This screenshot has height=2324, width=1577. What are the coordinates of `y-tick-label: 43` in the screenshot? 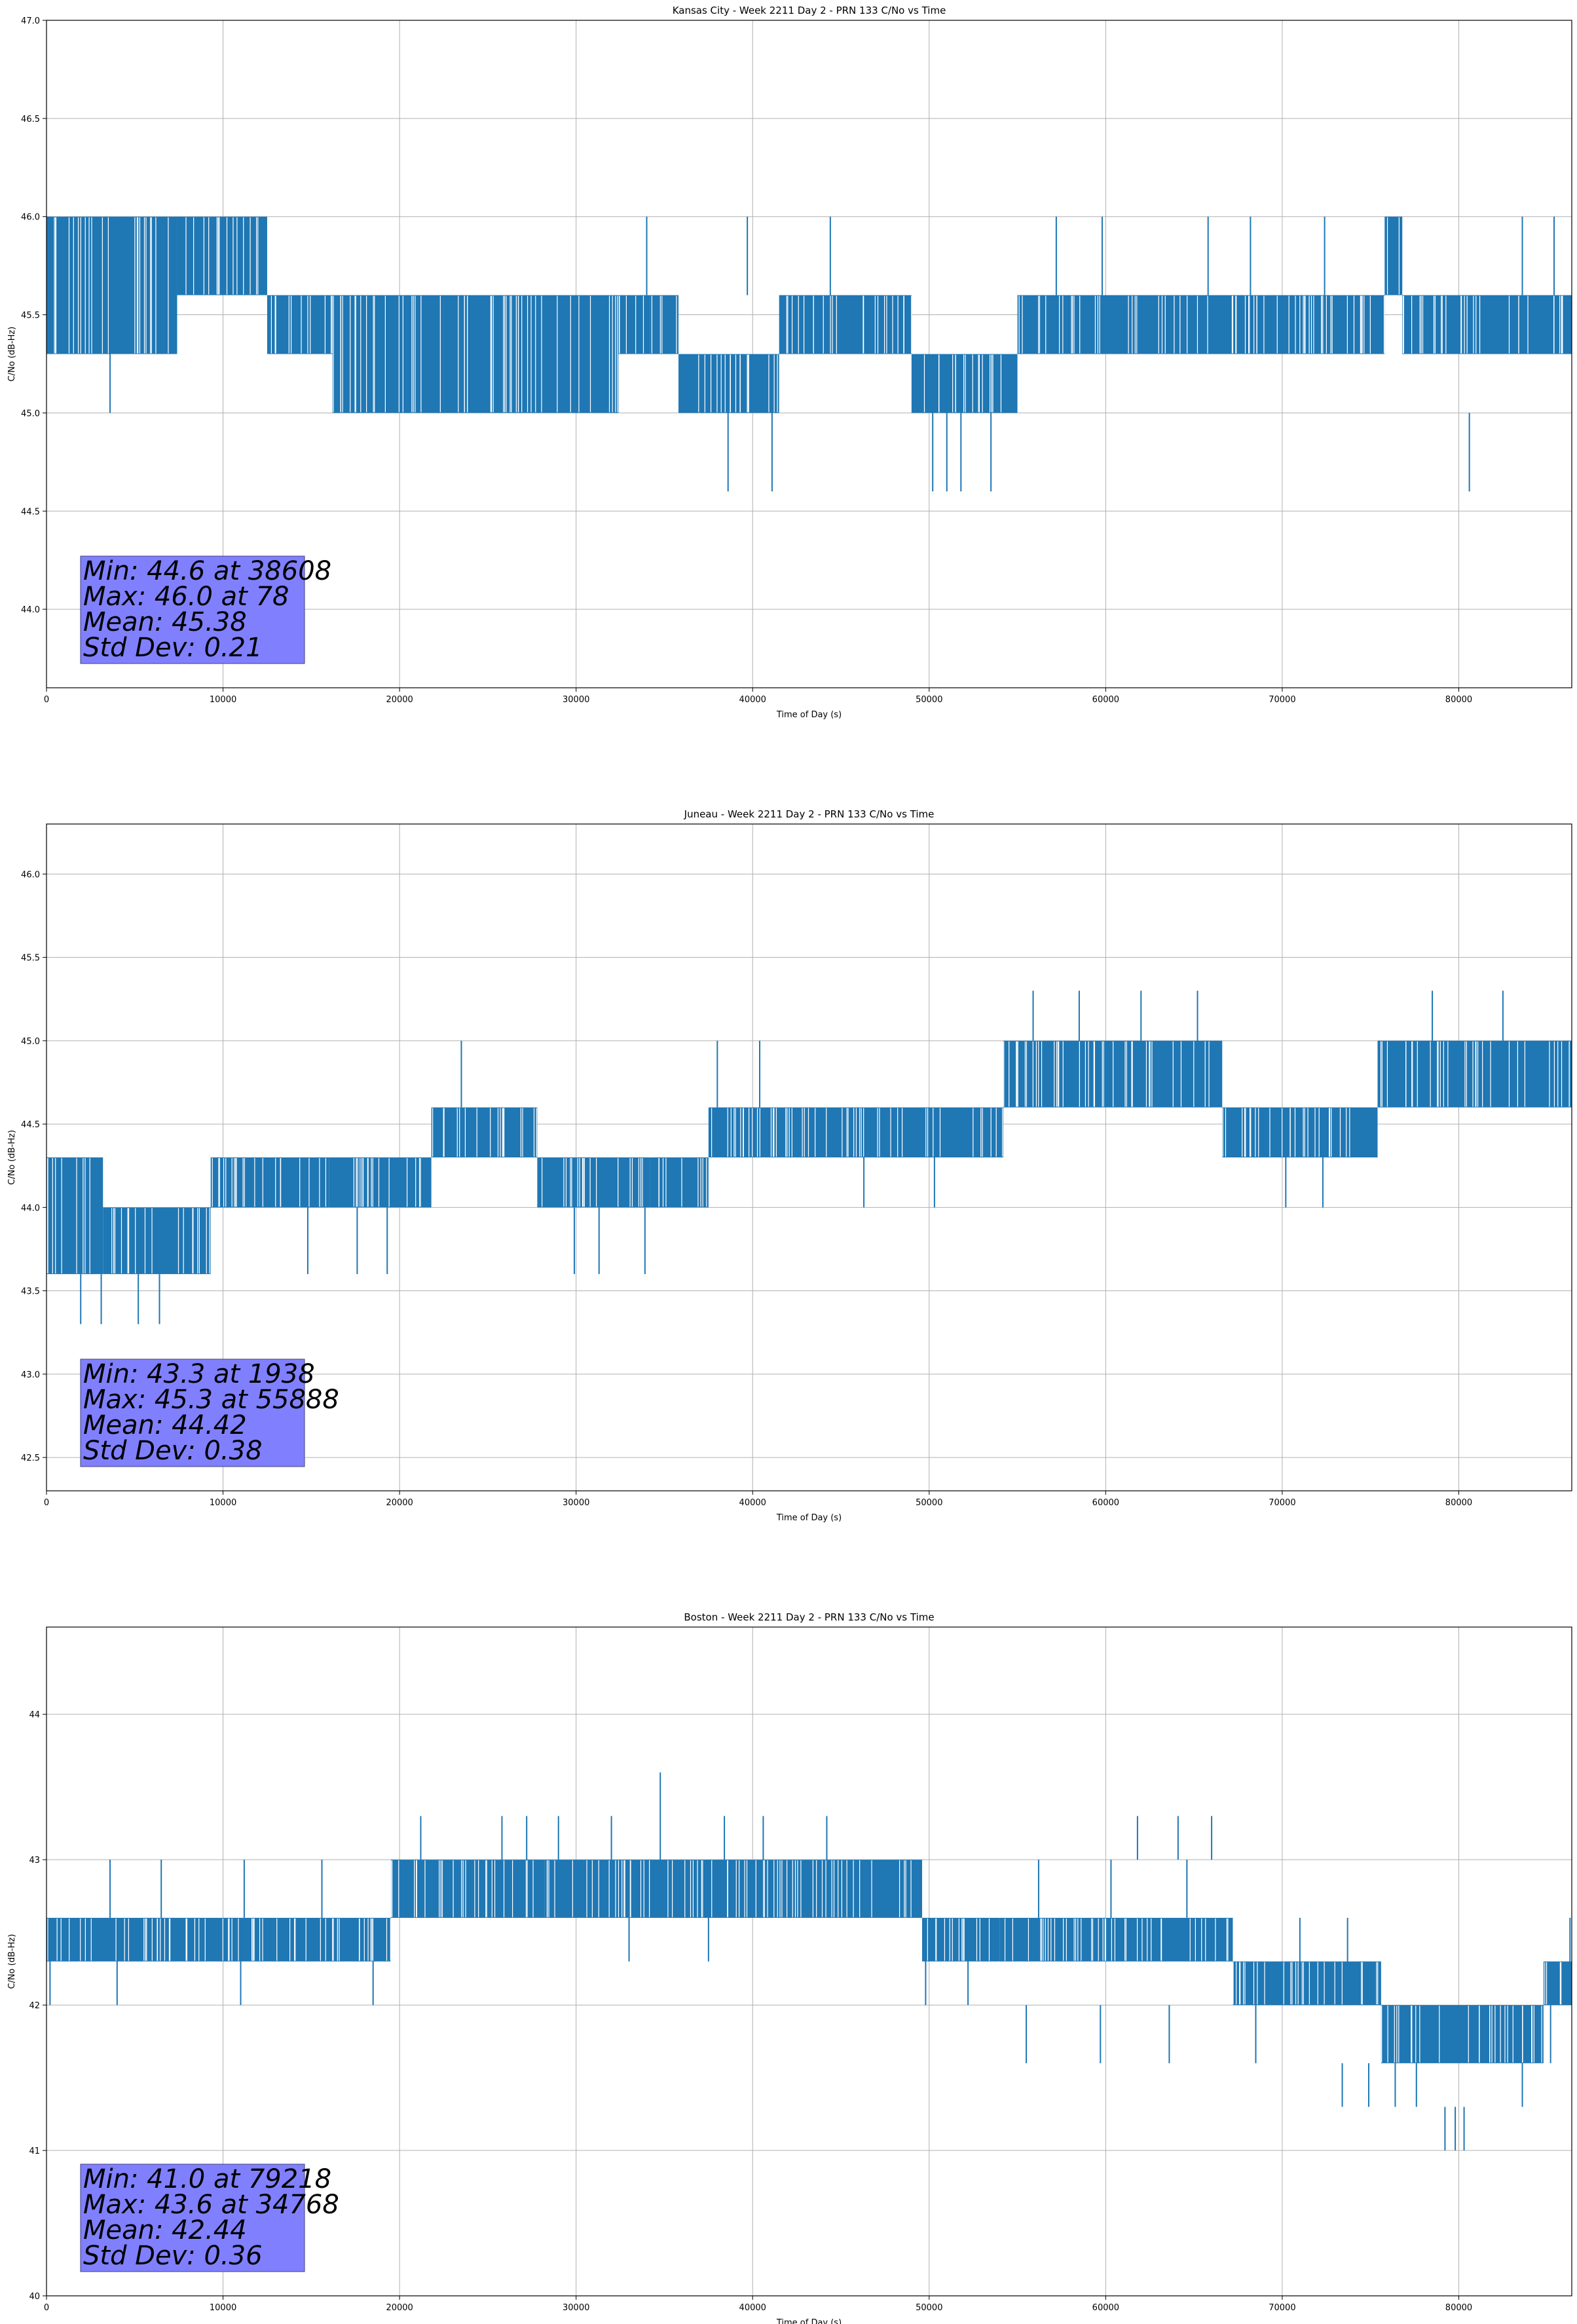 It's located at (34, 1860).